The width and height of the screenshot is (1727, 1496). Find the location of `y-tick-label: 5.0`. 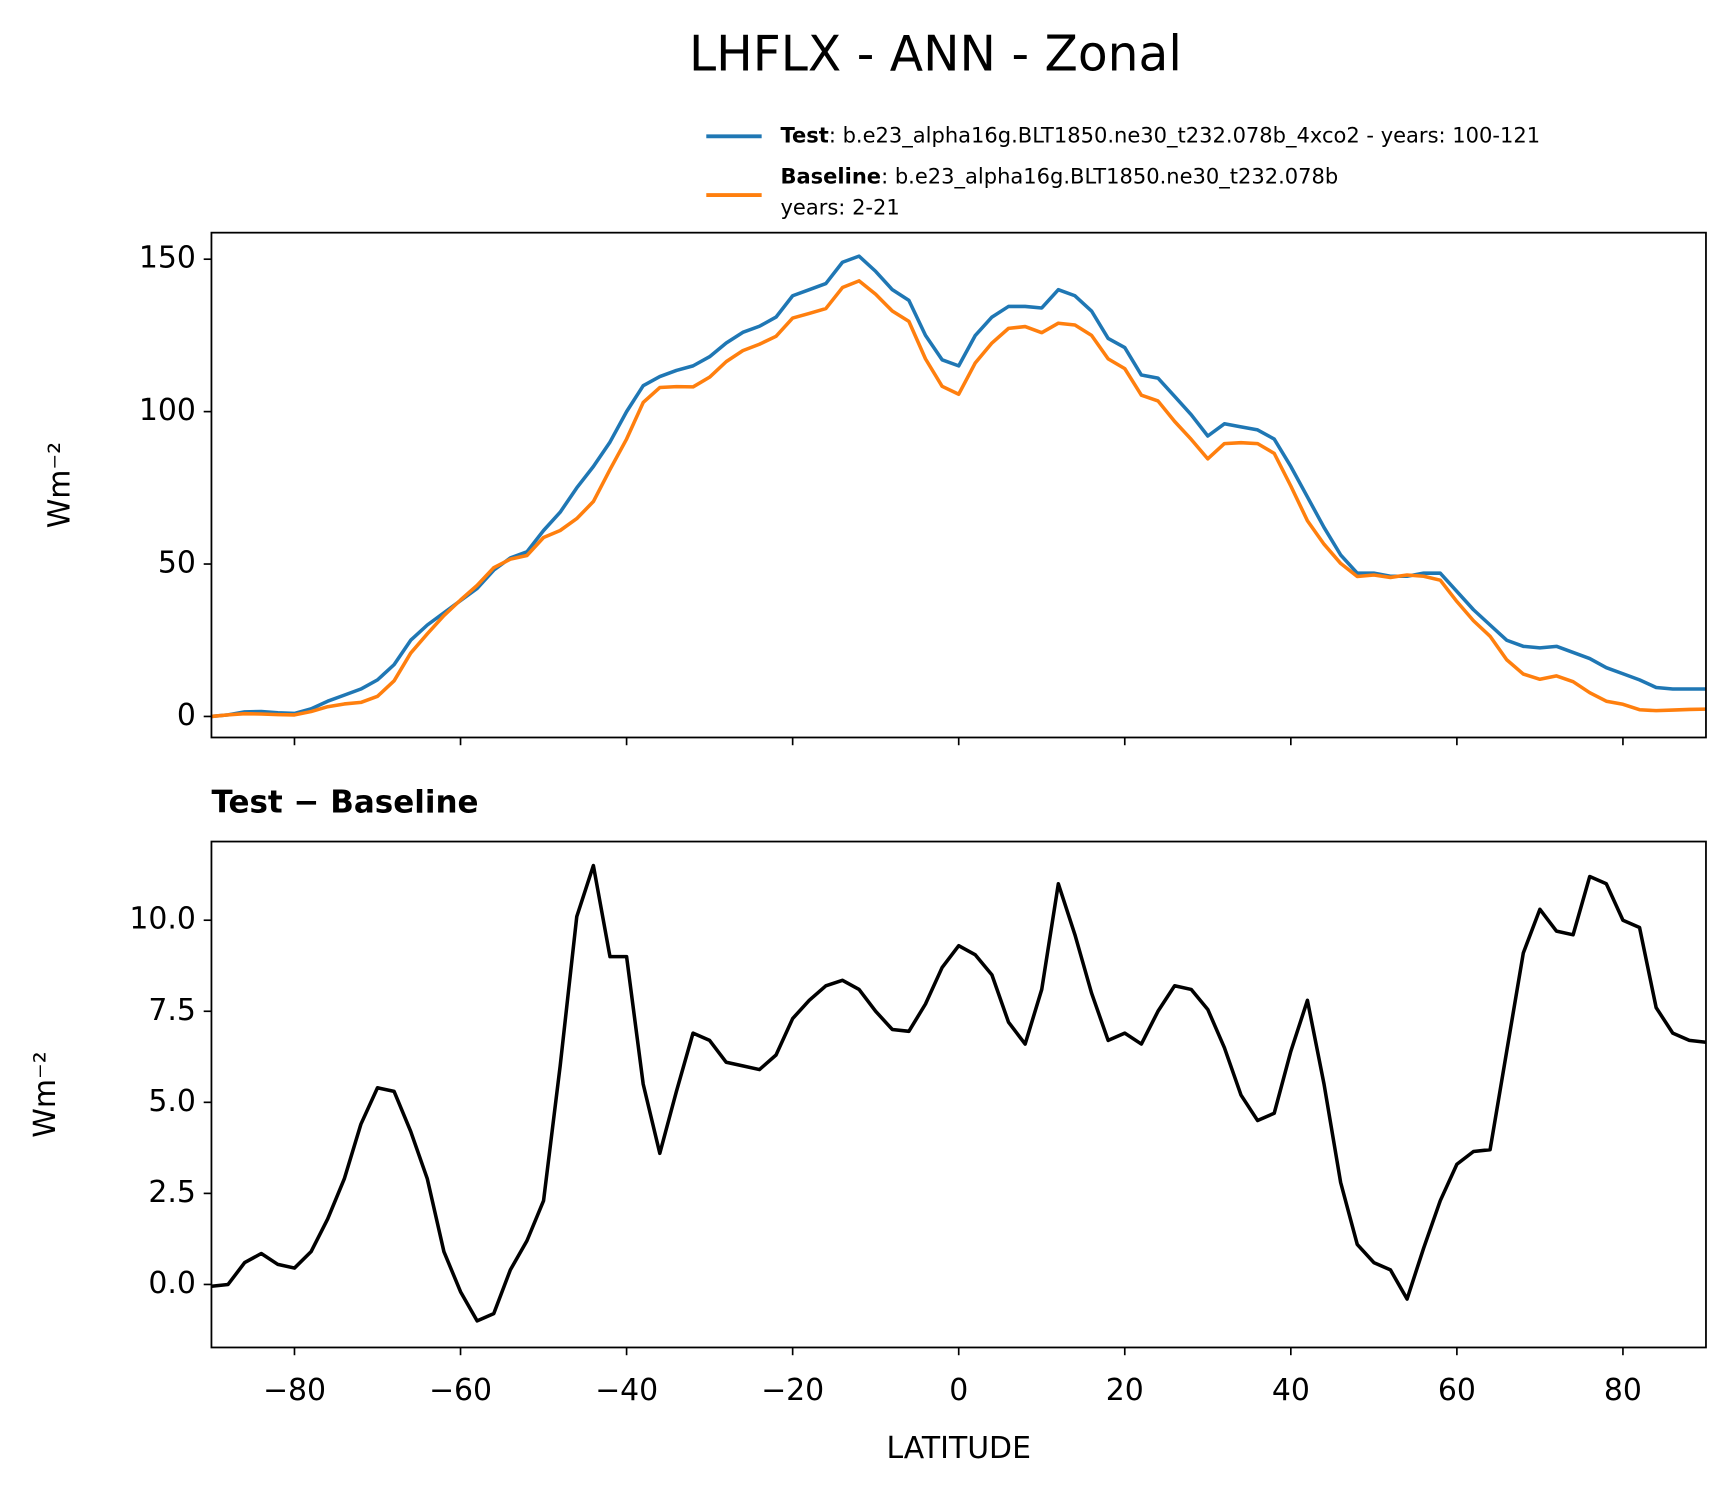

y-tick-label: 5.0 is located at coordinates (172, 1101).